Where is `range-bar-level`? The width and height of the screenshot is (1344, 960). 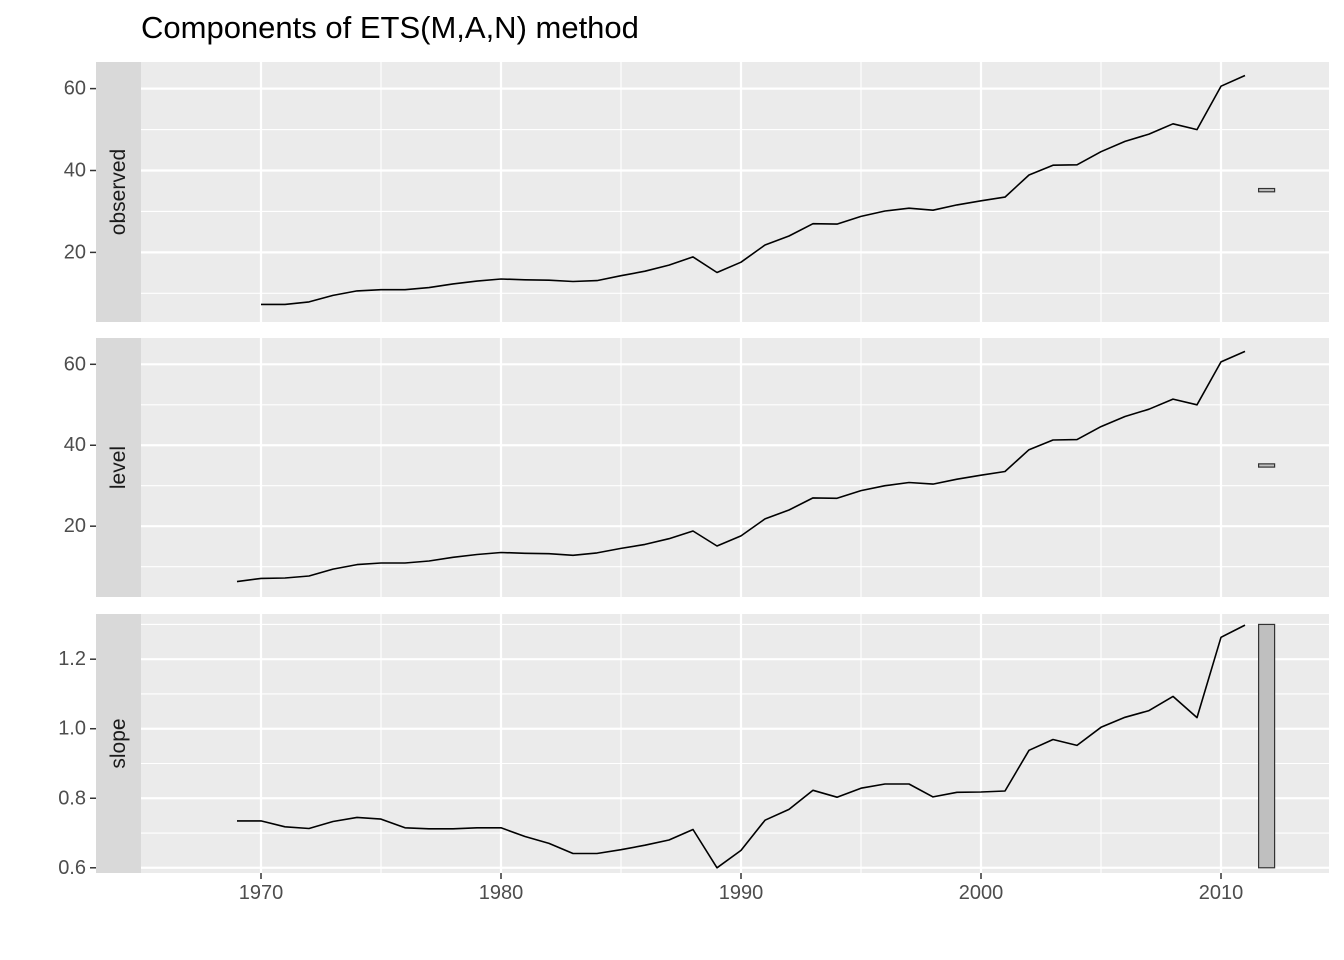 range-bar-level is located at coordinates (1266, 465).